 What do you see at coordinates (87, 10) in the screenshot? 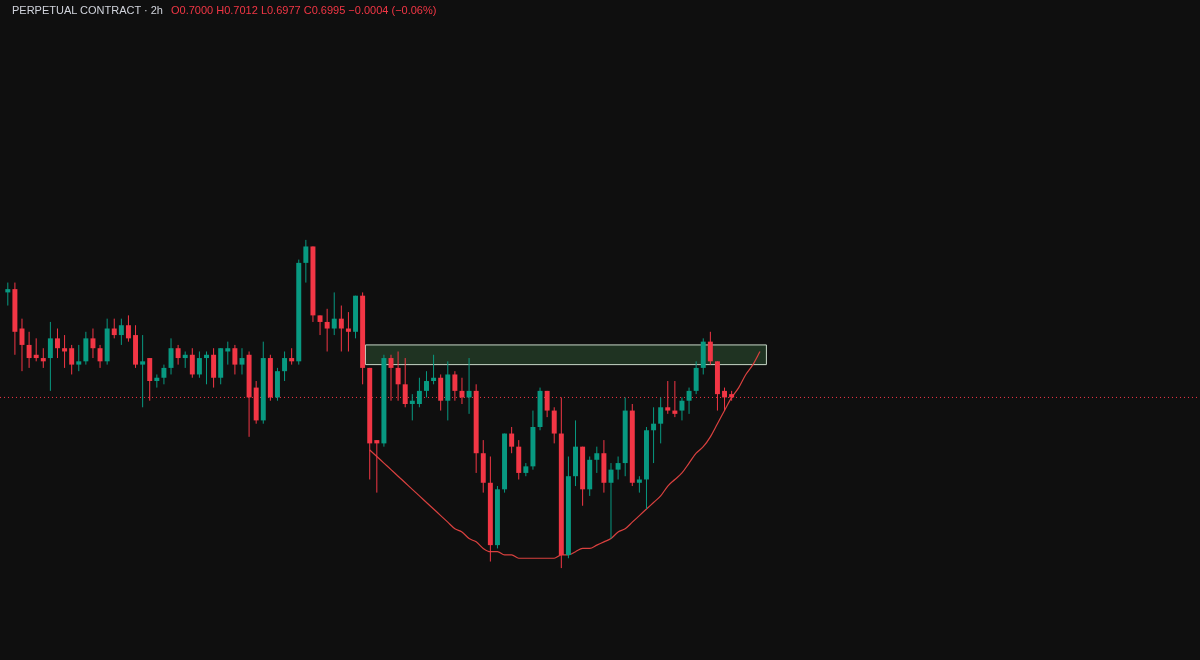
I see `chart-title: PERPETUAL CONTRACT · 2h` at bounding box center [87, 10].